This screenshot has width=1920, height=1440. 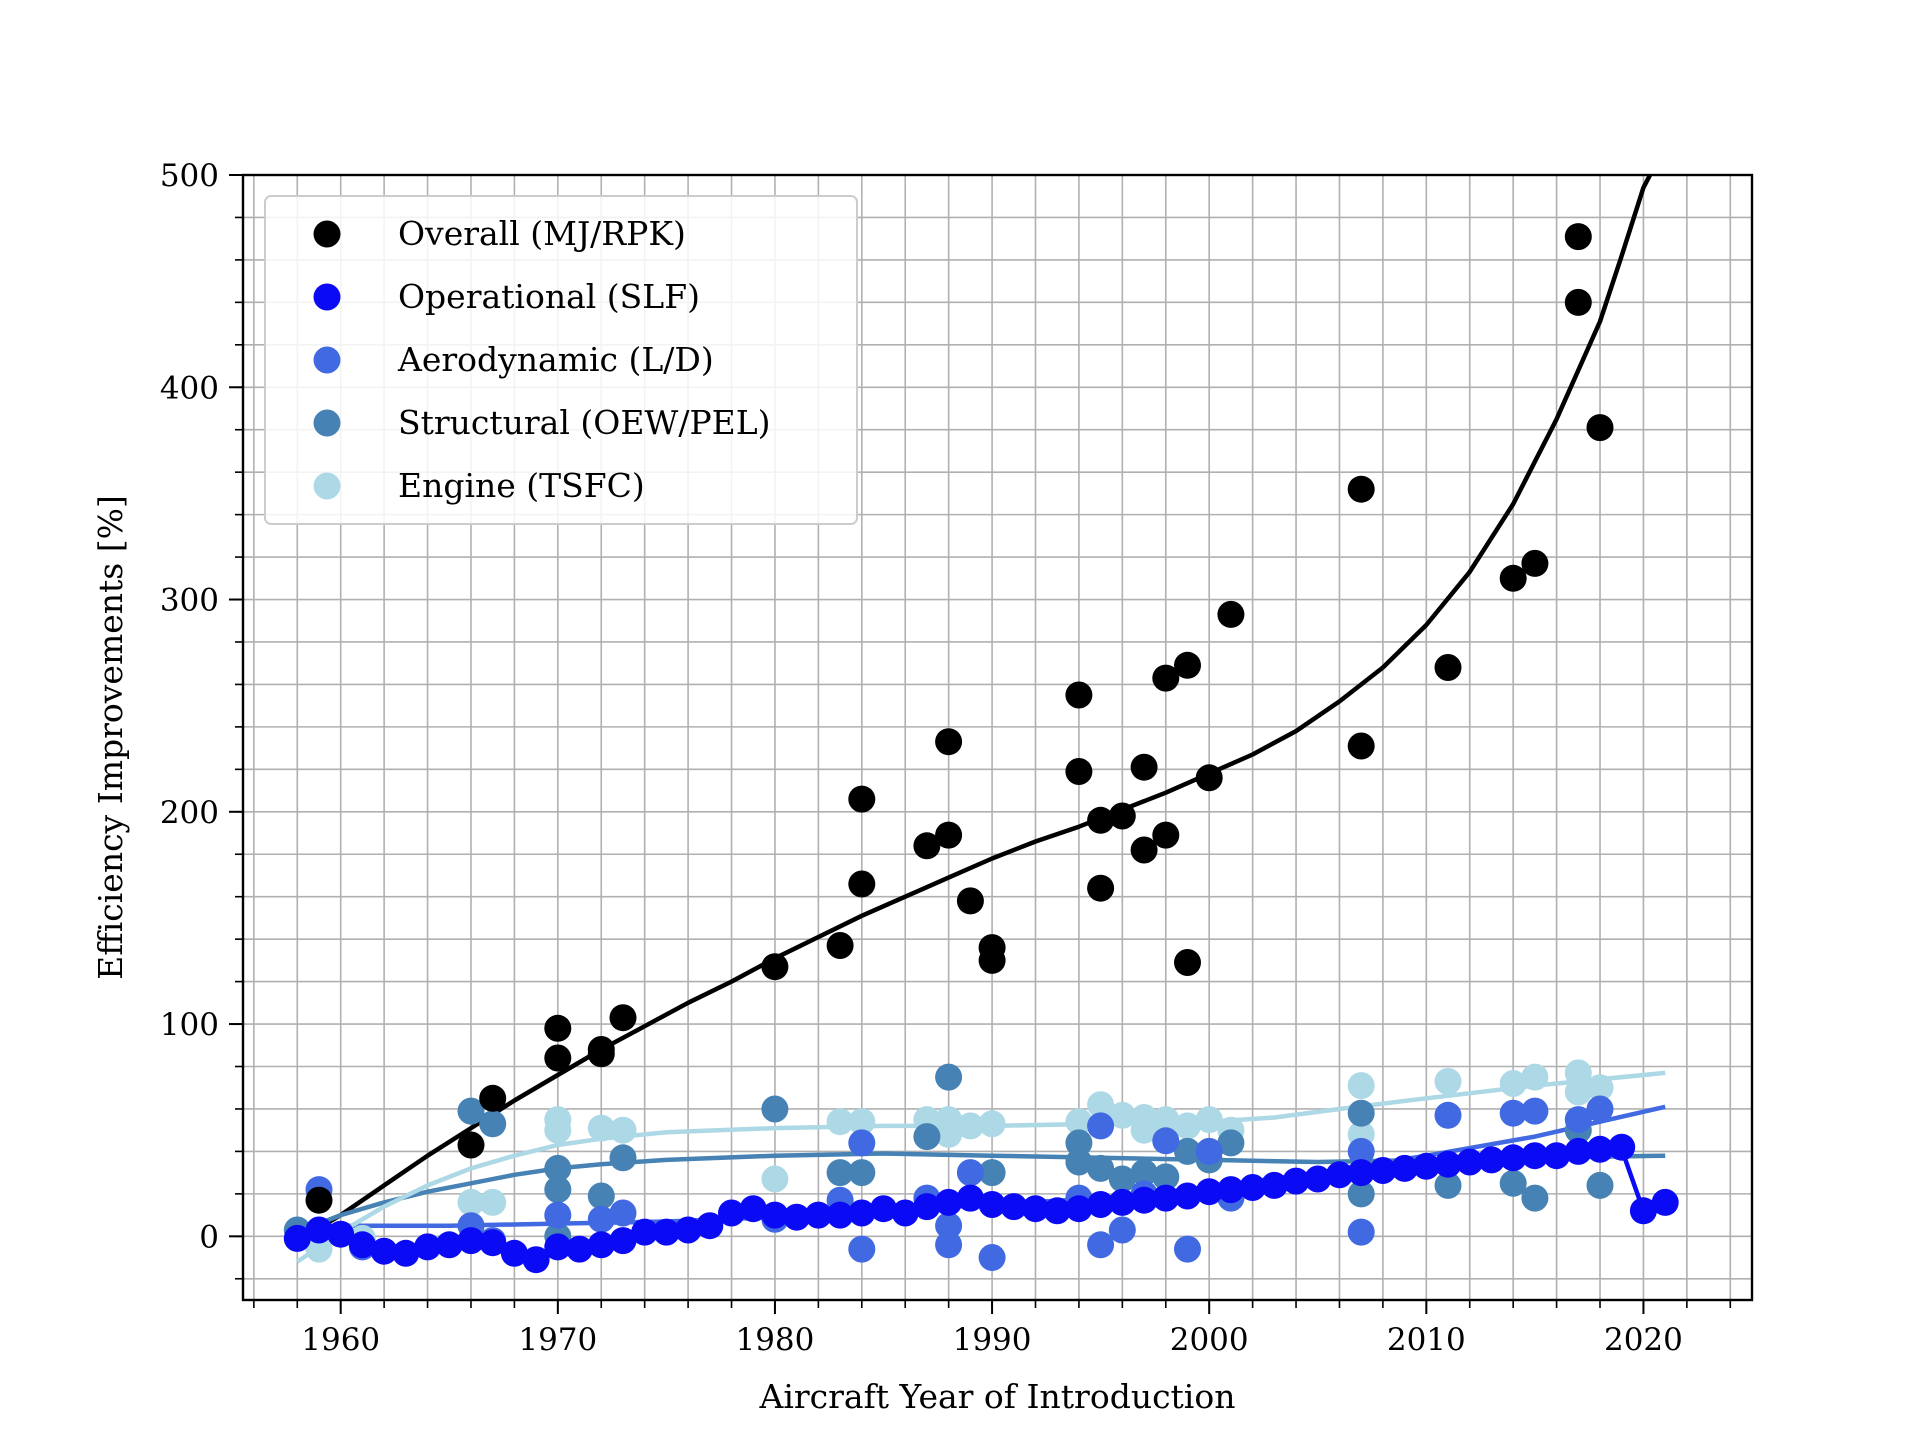 What do you see at coordinates (1426, 1340) in the screenshot?
I see `x-tick-label: 2010` at bounding box center [1426, 1340].